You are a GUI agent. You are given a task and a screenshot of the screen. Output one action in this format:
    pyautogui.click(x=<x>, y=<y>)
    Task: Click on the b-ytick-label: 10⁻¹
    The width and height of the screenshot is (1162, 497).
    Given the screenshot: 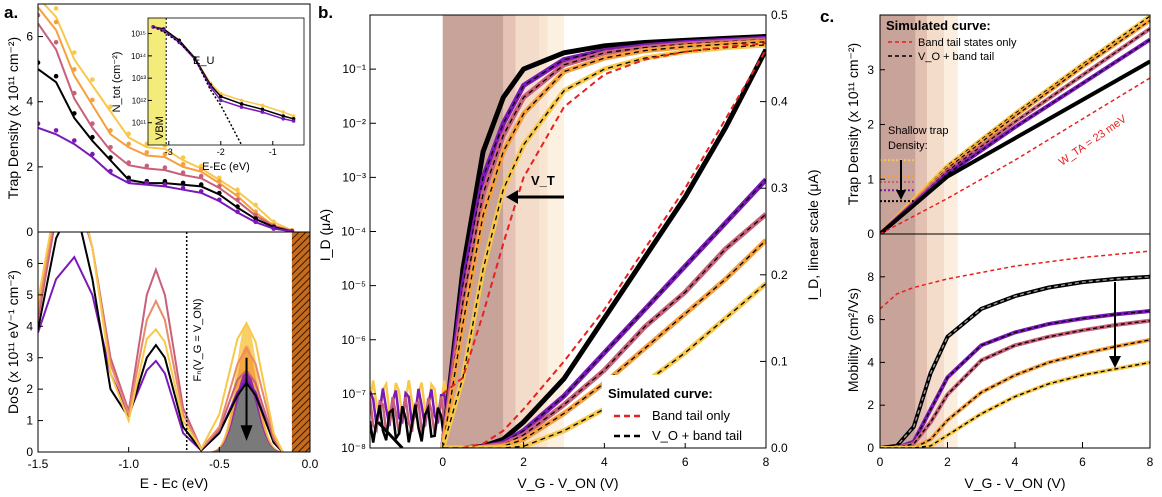 What is the action you would take?
    pyautogui.click(x=354, y=69)
    